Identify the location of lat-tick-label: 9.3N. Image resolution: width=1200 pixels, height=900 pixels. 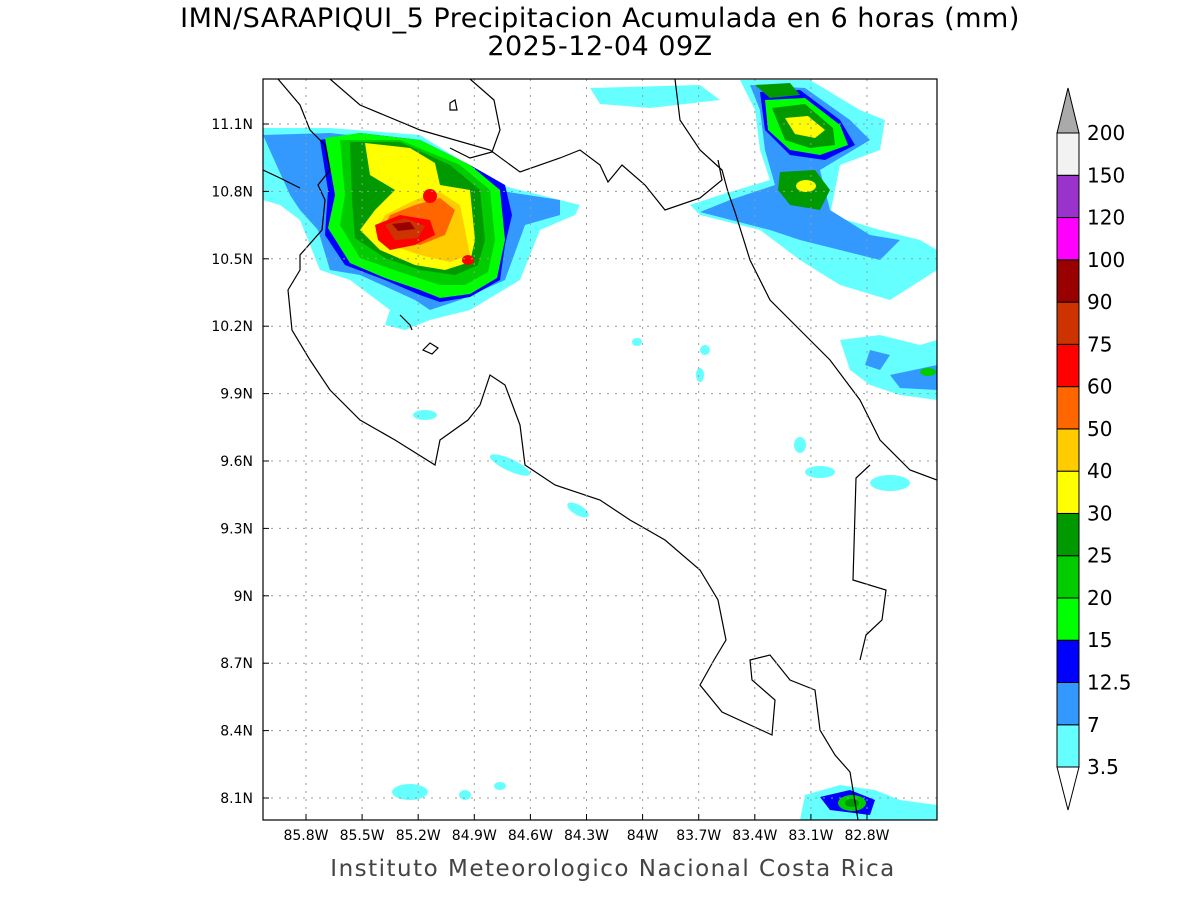
(236, 529).